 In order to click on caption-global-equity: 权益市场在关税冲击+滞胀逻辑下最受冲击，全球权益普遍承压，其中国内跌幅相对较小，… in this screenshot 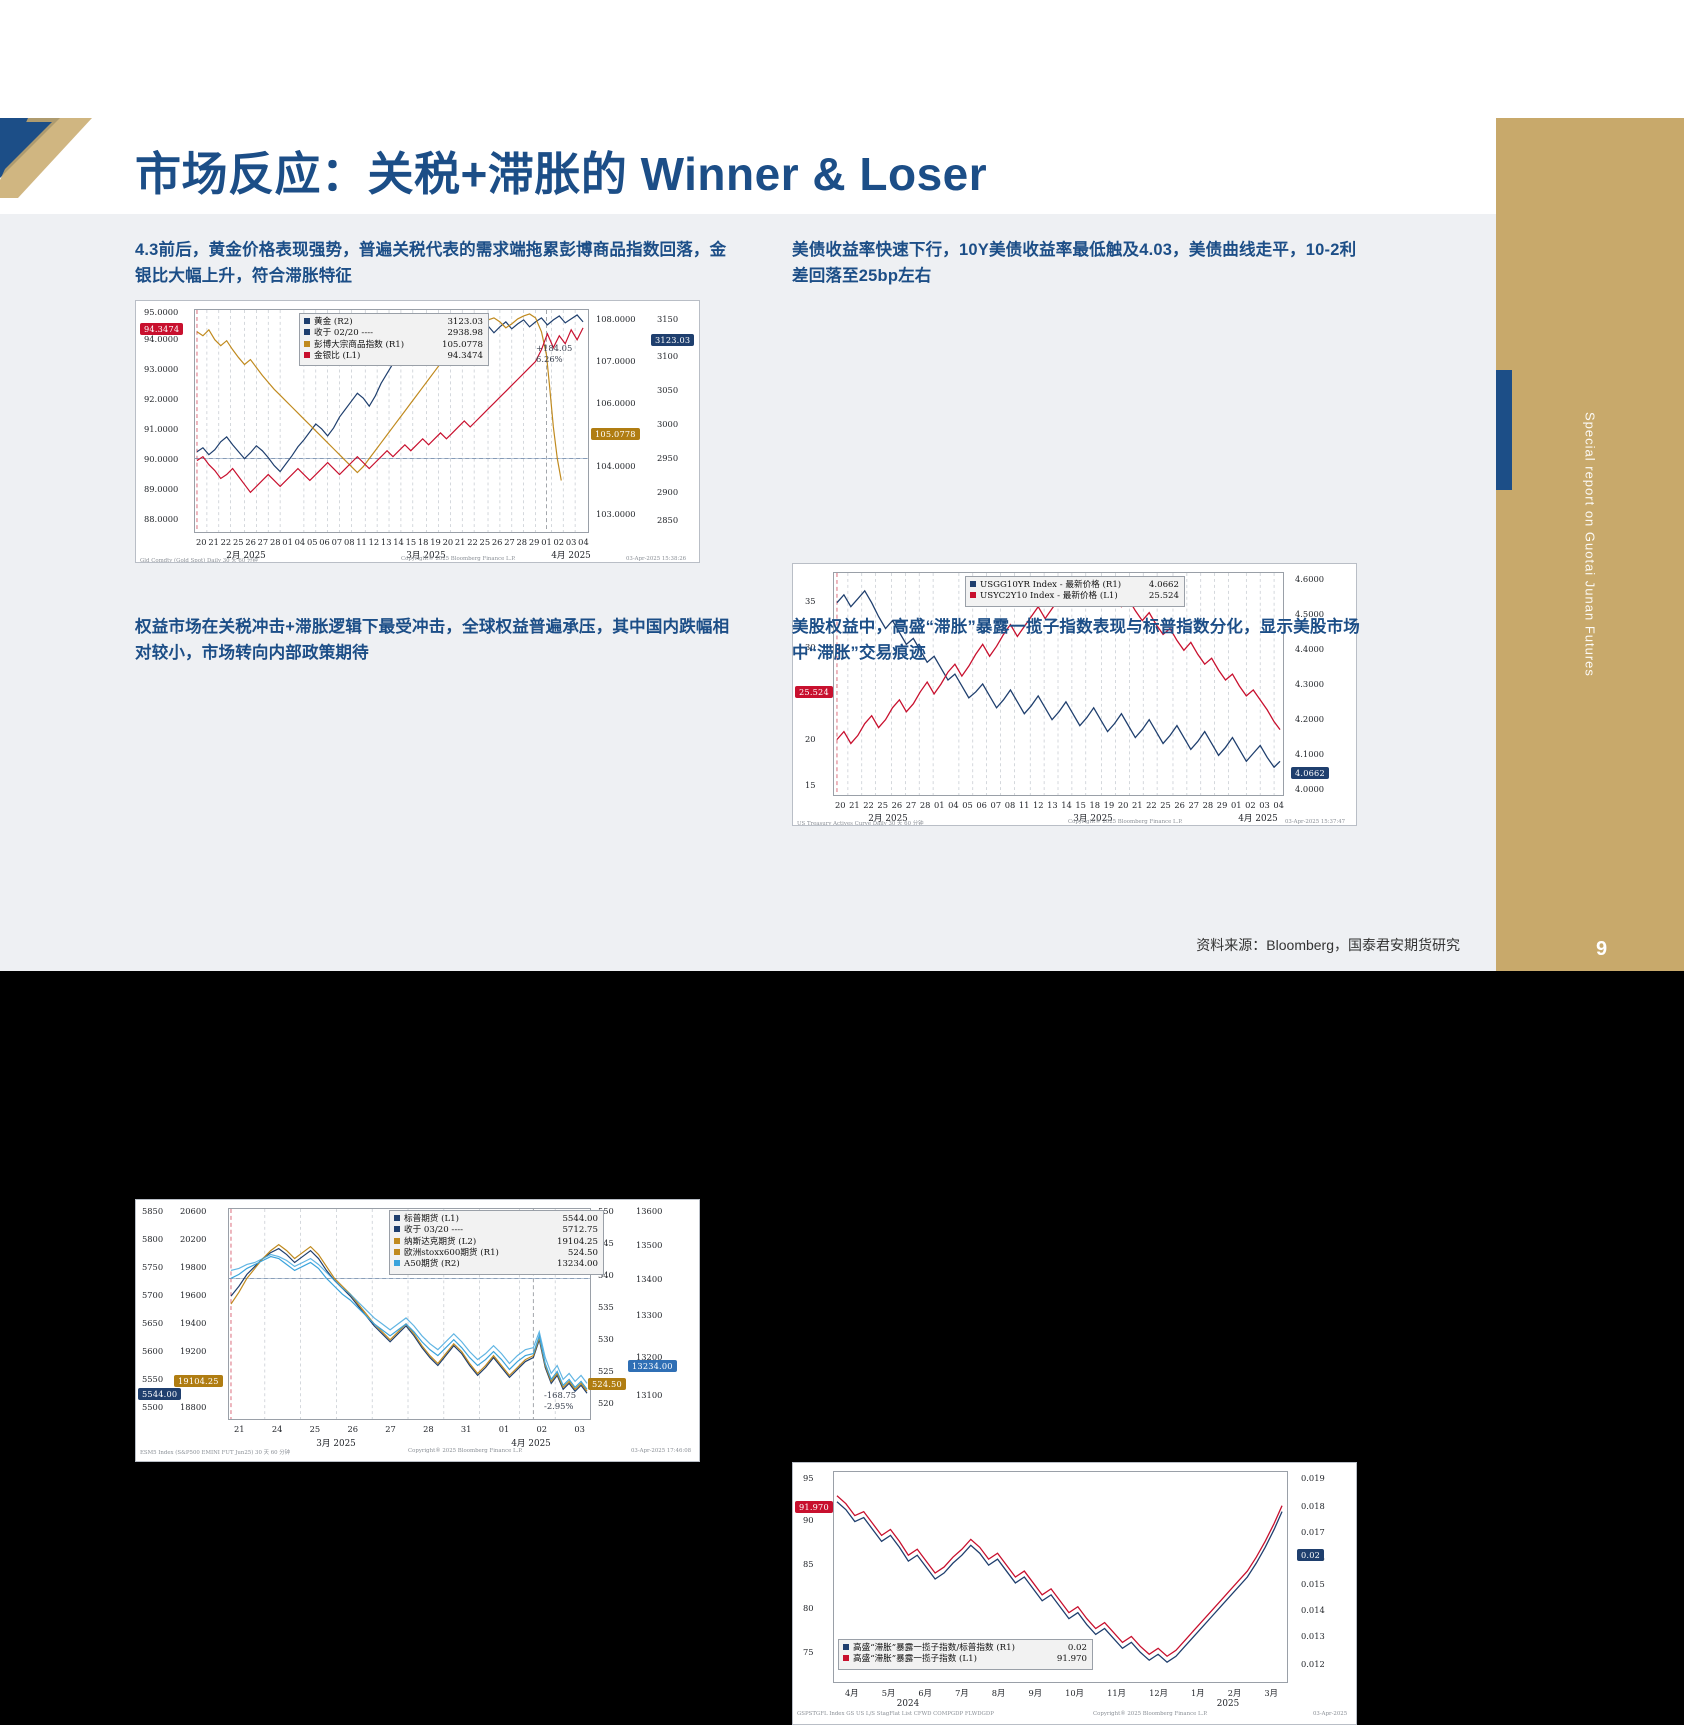, I will do `click(432, 640)`.